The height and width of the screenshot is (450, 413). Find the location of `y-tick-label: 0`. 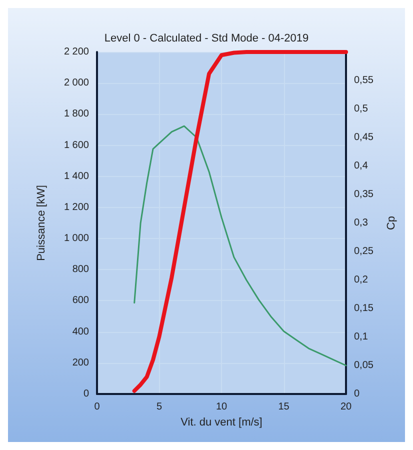

y-tick-label: 0 is located at coordinates (86, 394).